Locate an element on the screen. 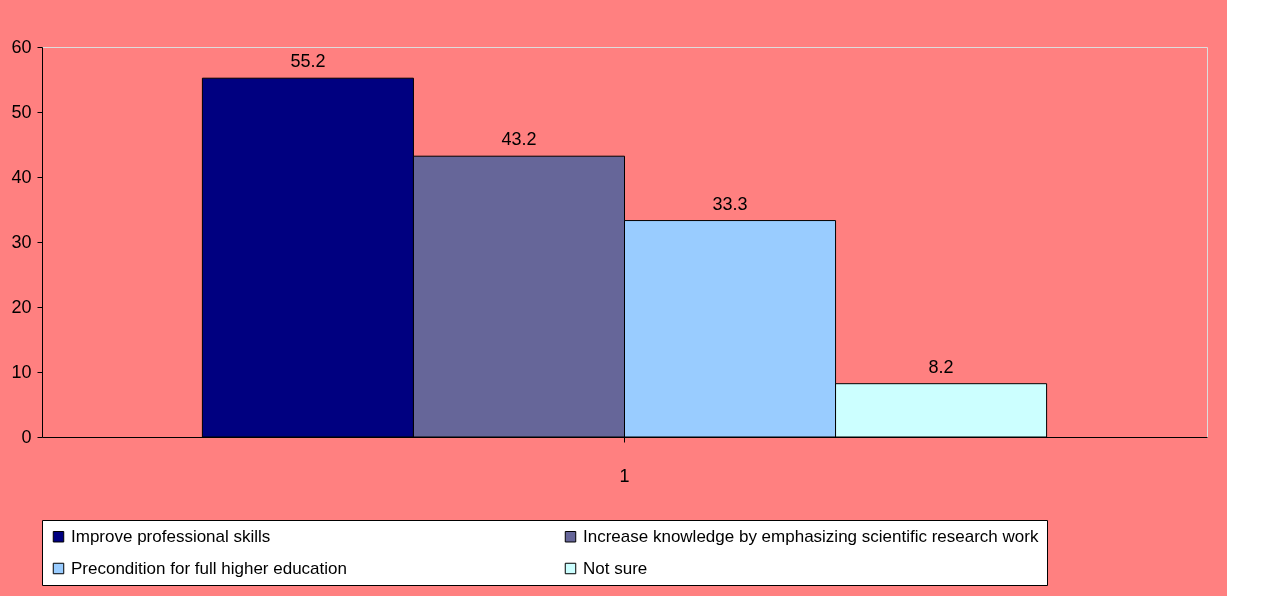  data-label: 8.2 is located at coordinates (941, 366).